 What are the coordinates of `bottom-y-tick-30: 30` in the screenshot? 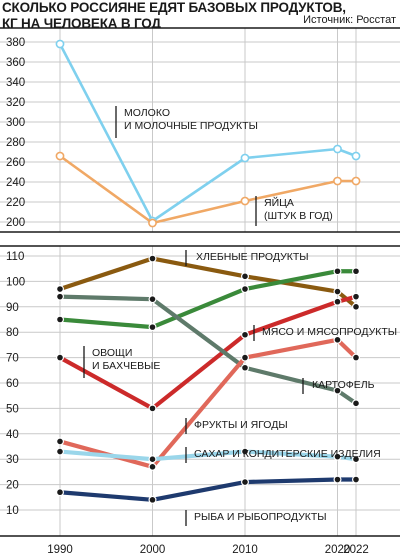 It's located at (12, 460).